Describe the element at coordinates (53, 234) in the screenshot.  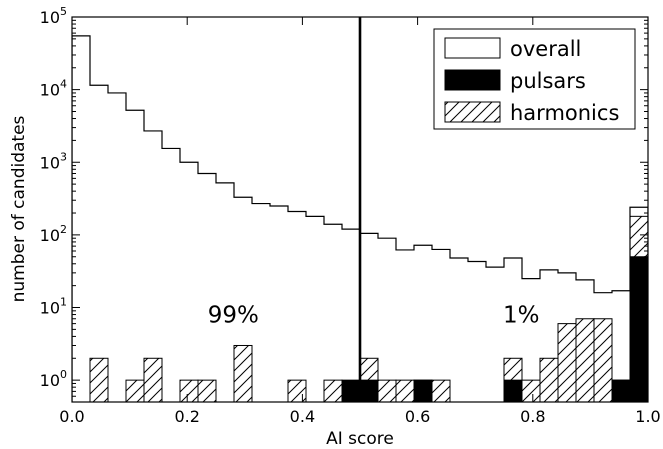
I see `y-tick-label: 10²` at that location.